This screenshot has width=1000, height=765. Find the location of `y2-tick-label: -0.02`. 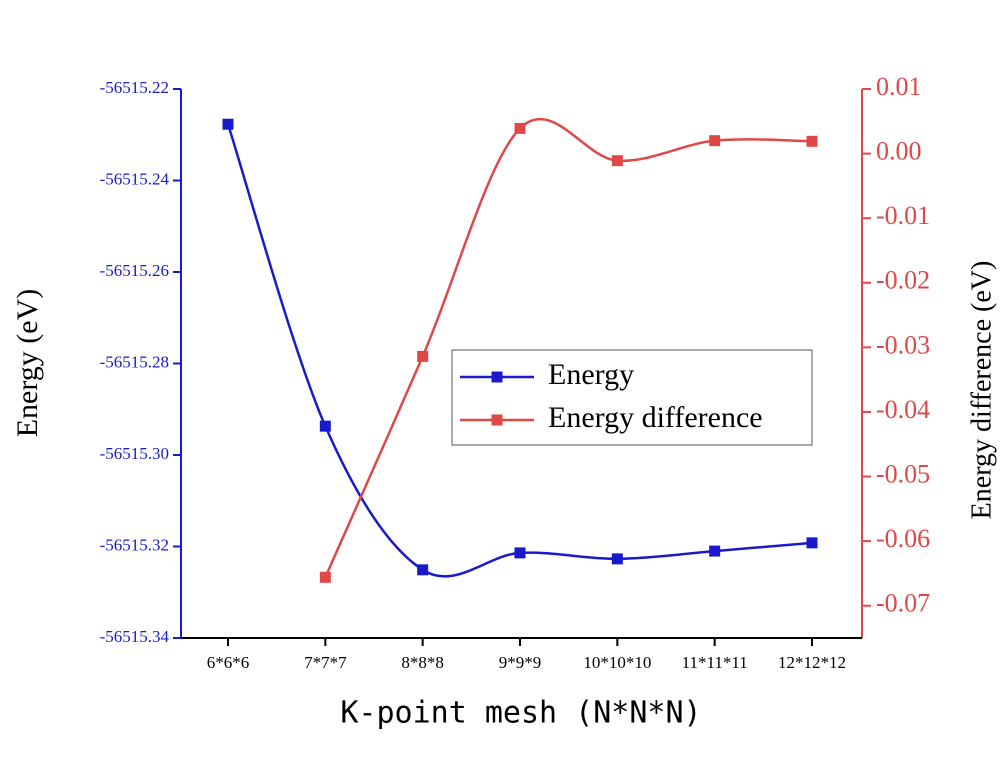

y2-tick-label: -0.02 is located at coordinates (903, 280).